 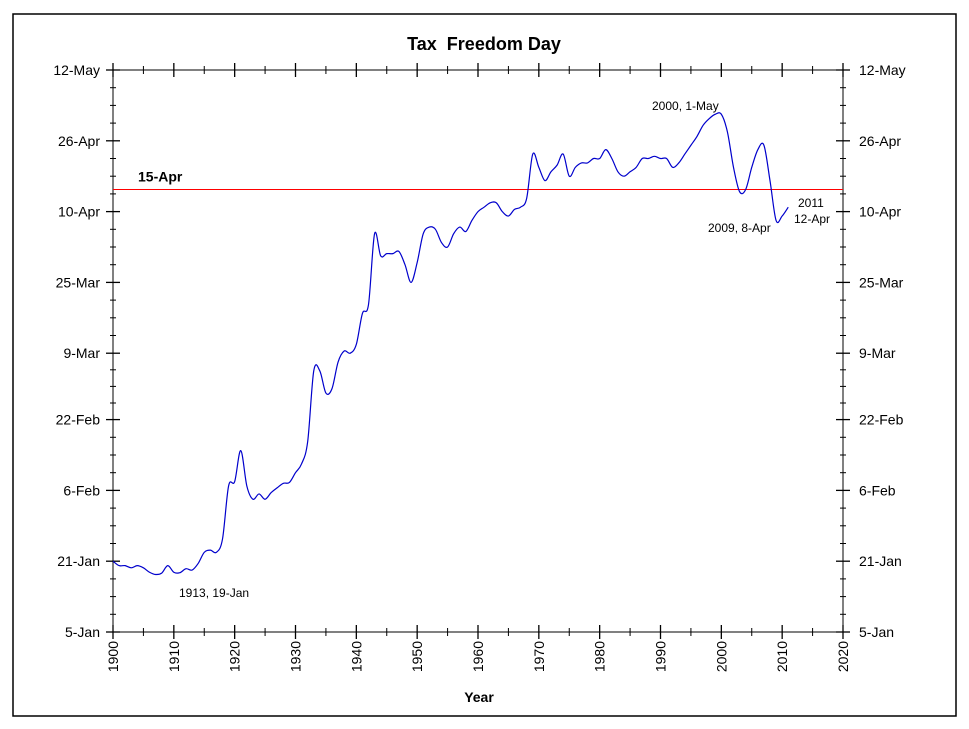 What do you see at coordinates (417, 656) in the screenshot?
I see `x-tick-label: 1950` at bounding box center [417, 656].